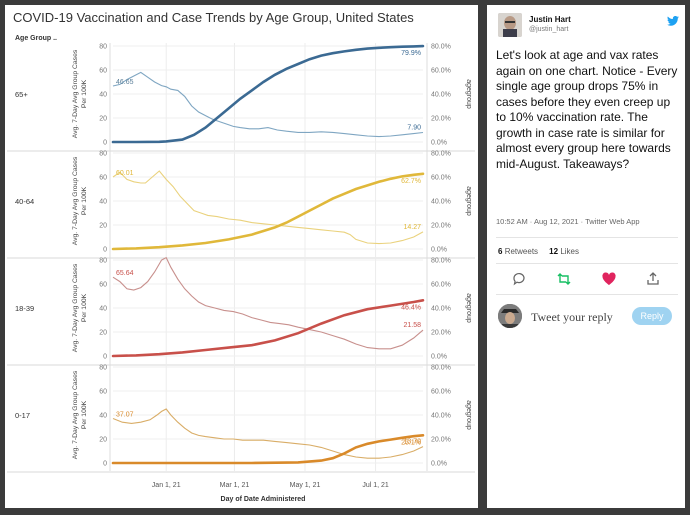 The height and width of the screenshot is (515, 690). I want to click on case-end-label: 13.70, so click(412, 442).